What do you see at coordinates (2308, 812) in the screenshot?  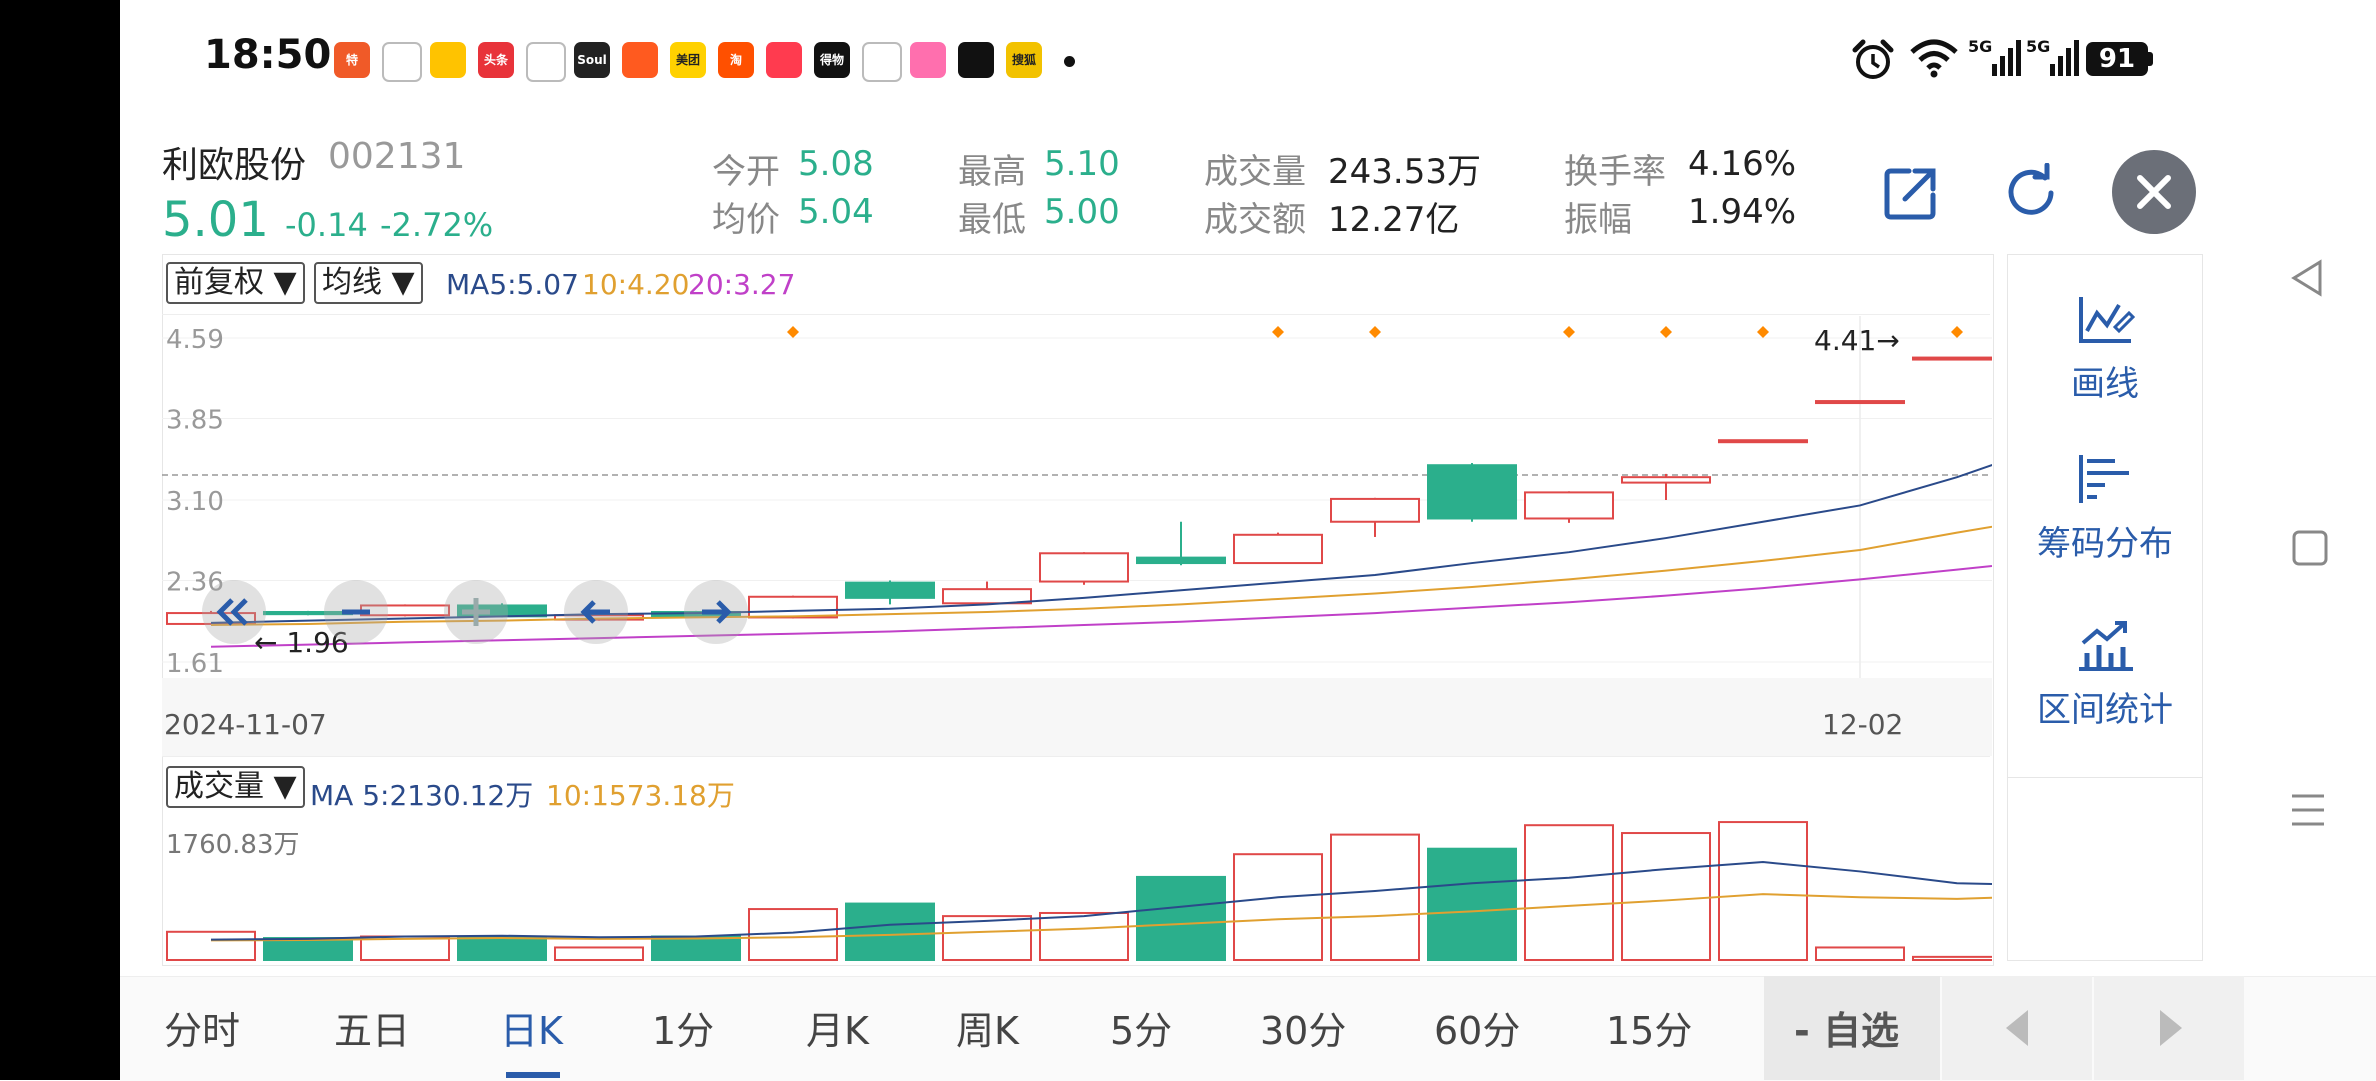 I see `system-menu-button` at bounding box center [2308, 812].